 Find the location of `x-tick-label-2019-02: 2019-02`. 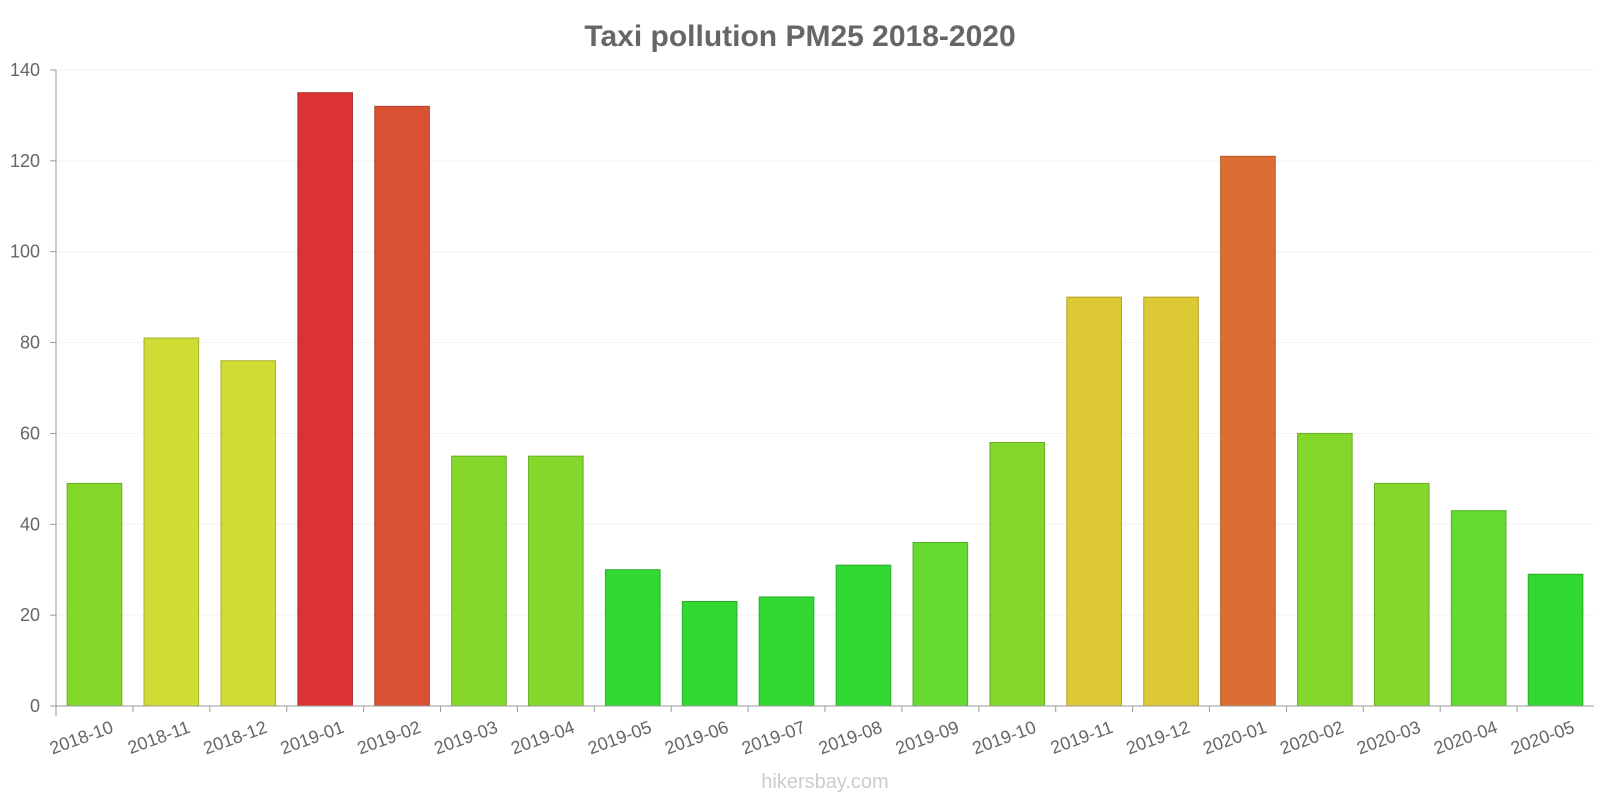

x-tick-label-2019-02: 2019-02 is located at coordinates (388, 737).